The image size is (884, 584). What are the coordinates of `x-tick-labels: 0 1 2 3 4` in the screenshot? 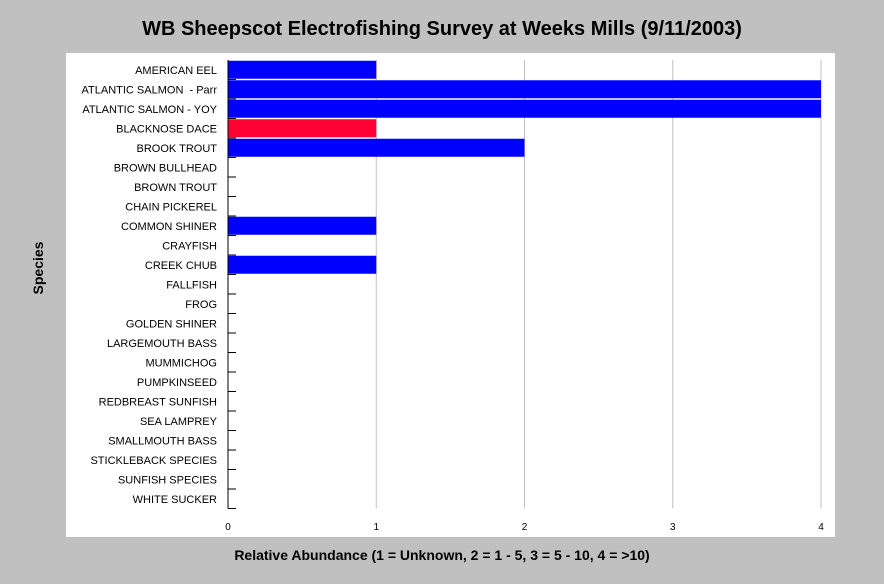 It's located at (524, 527).